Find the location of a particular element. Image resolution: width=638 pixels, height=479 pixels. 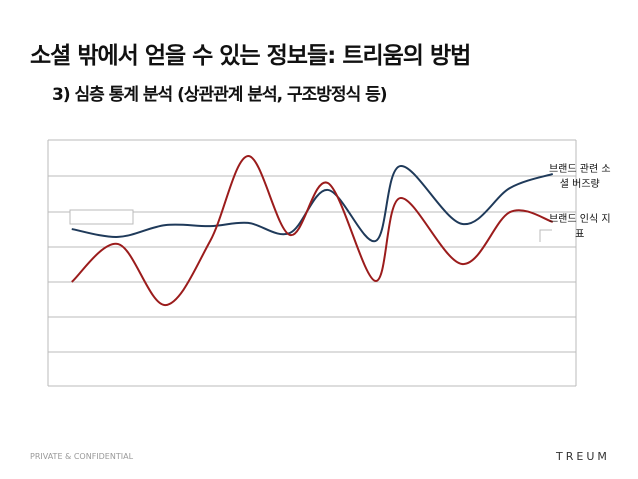

logo: TREUM is located at coordinates (583, 456).